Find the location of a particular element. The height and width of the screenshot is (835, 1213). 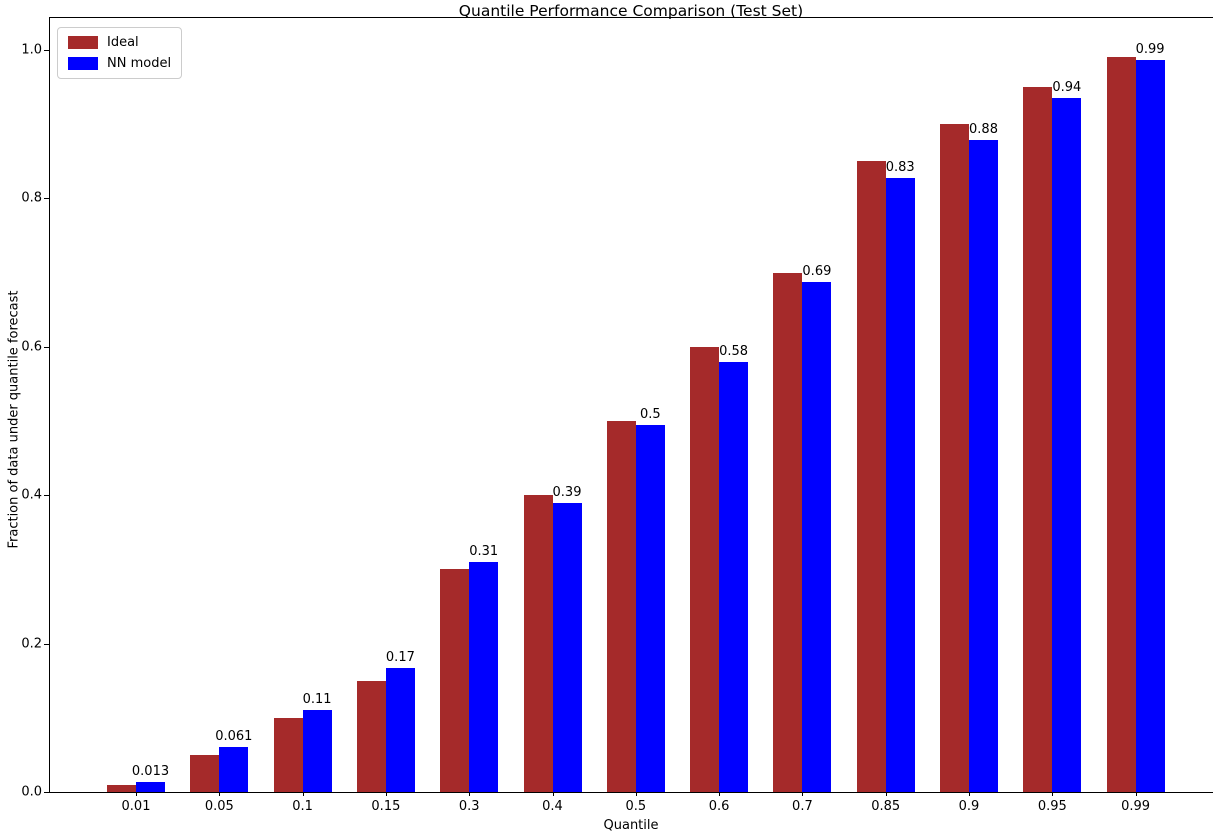

legend-label: Ideal is located at coordinates (123, 42).